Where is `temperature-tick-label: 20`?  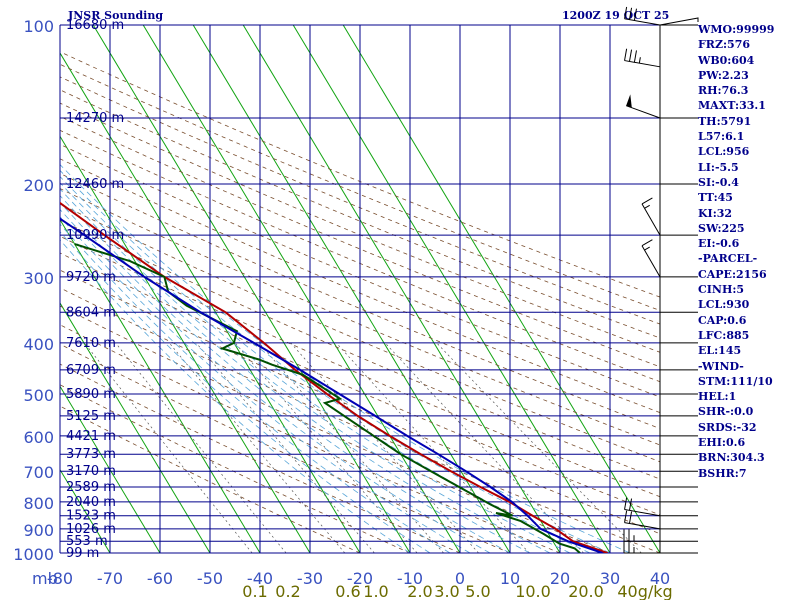 temperature-tick-label: 20 is located at coordinates (560, 578).